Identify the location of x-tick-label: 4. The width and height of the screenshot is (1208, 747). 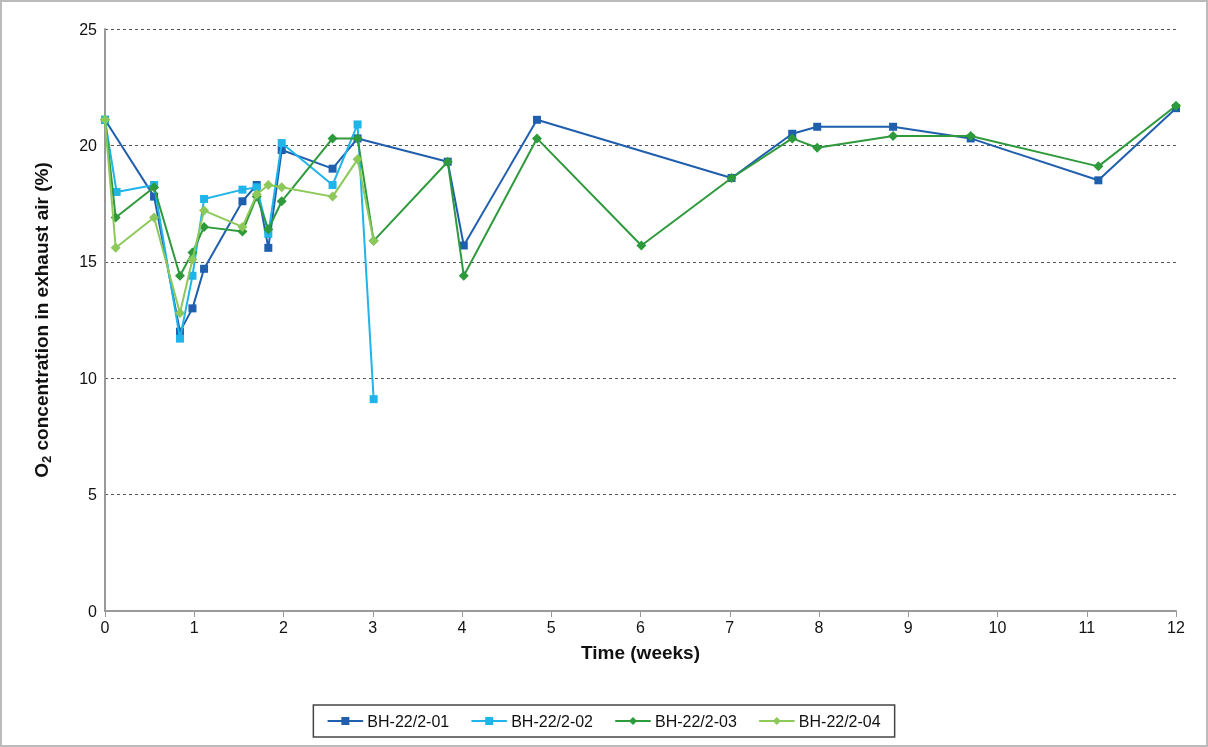
(462, 627).